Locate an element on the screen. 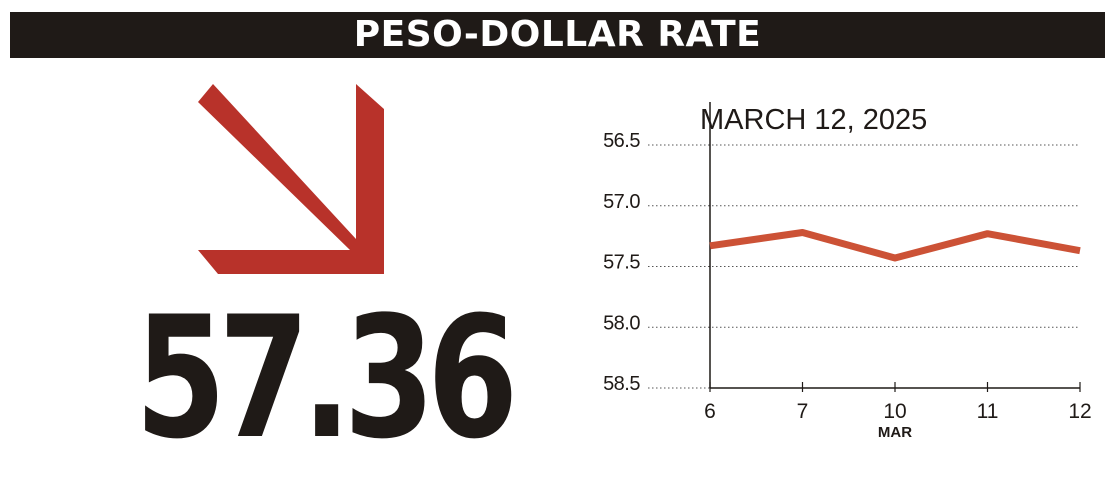 The height and width of the screenshot is (494, 1116). y-tick-label: 56.5 is located at coordinates (621, 141).